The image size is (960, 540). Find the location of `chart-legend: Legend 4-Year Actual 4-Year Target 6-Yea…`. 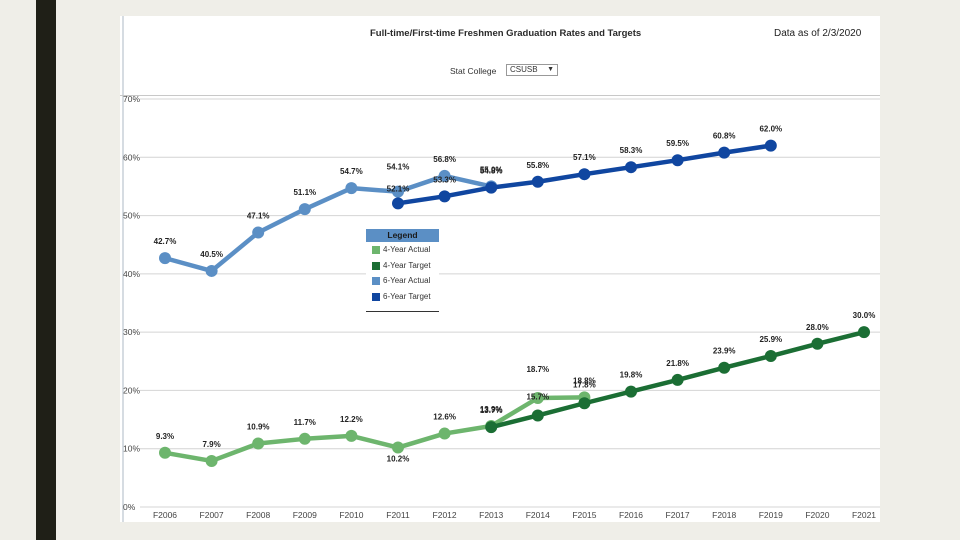

chart-legend: Legend 4-Year Actual 4-Year Target 6-Yea… is located at coordinates (402, 270).